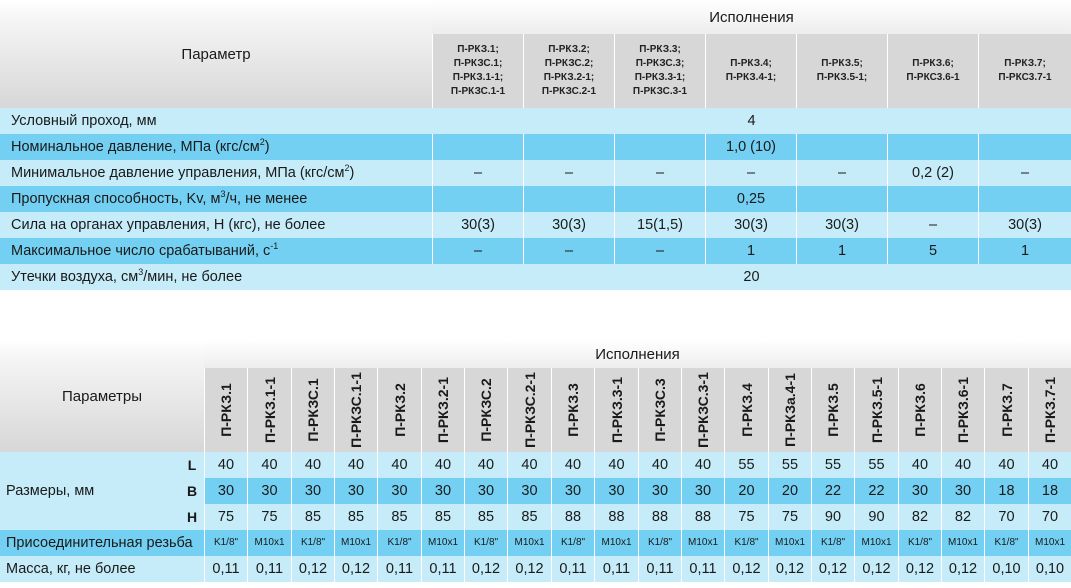 The image size is (1071, 588). What do you see at coordinates (347, 168) in the screenshot?
I see `row-label-superscript: 2` at bounding box center [347, 168].